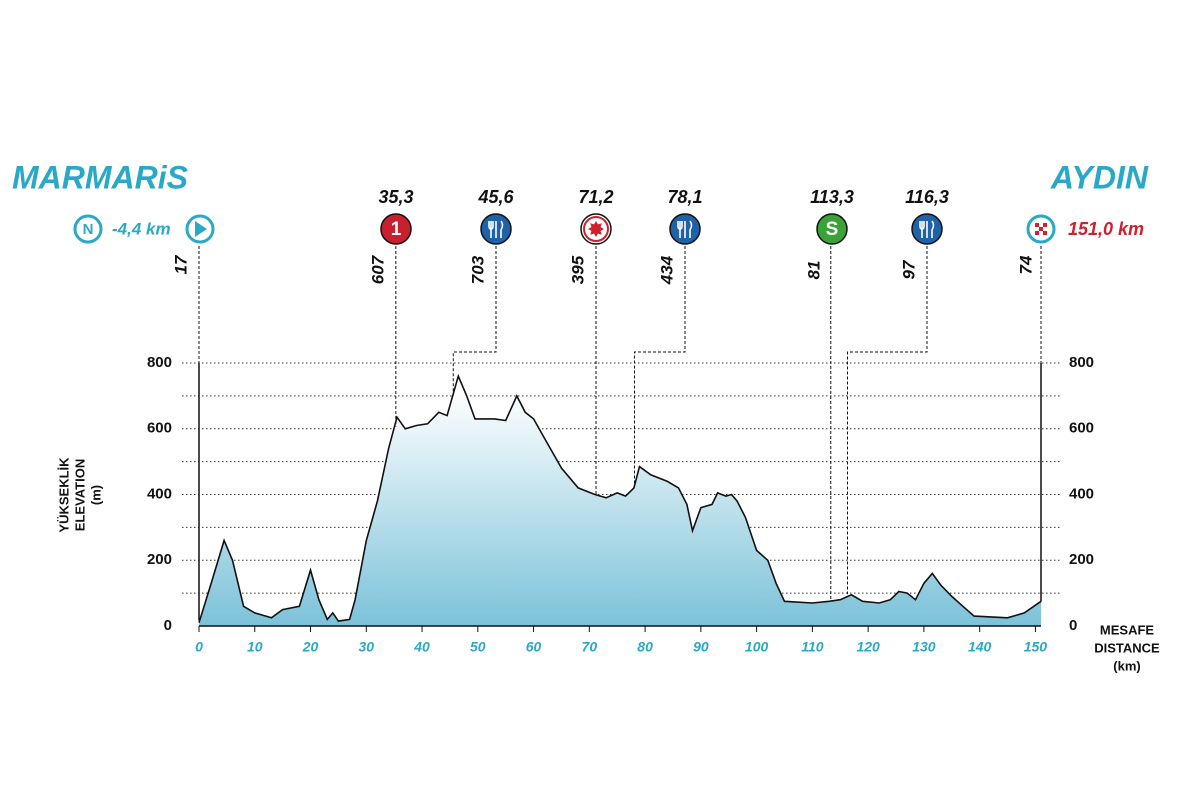  What do you see at coordinates (201, 229) in the screenshot?
I see `start-icon-play` at bounding box center [201, 229].